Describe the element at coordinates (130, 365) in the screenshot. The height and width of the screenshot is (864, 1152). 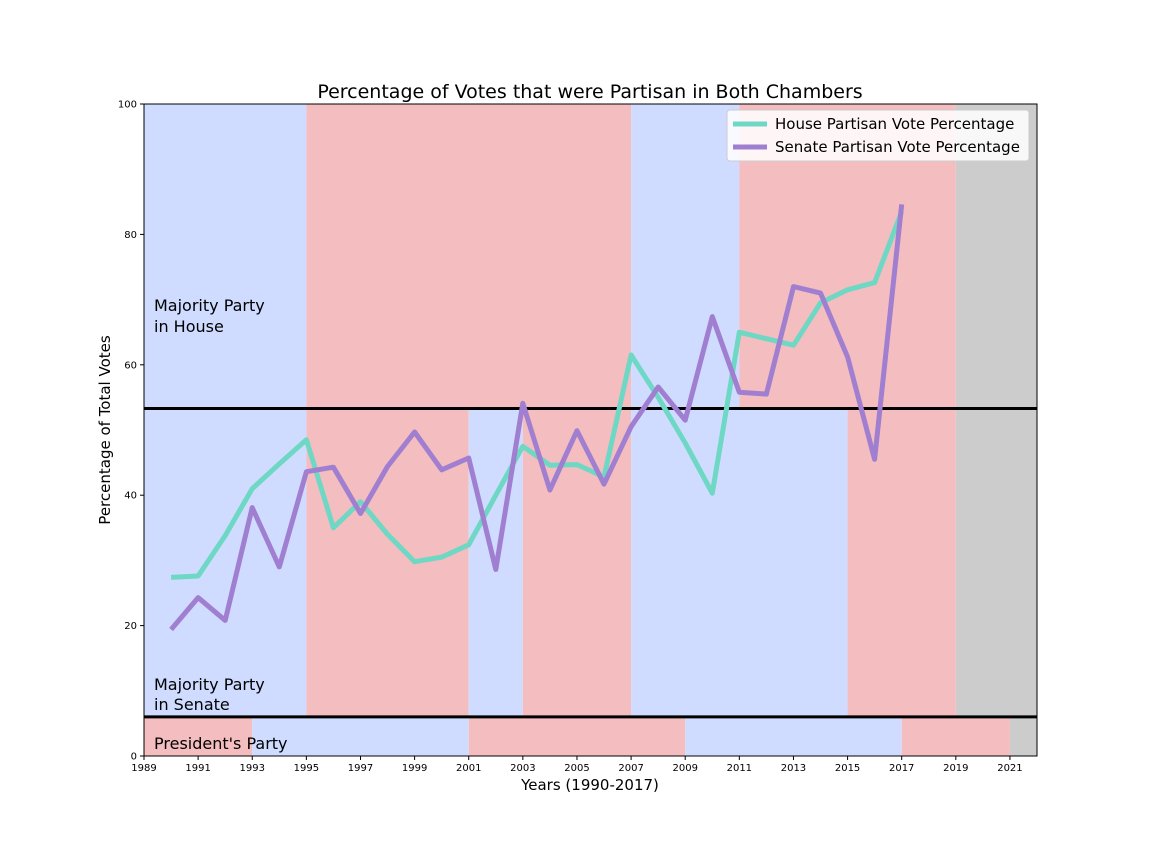
I see `y-tick-label-3: 60` at that location.